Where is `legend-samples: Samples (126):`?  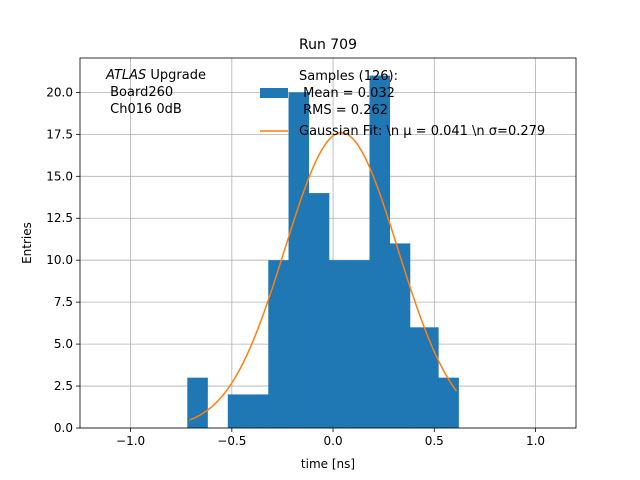 legend-samples: Samples (126): is located at coordinates (348, 76).